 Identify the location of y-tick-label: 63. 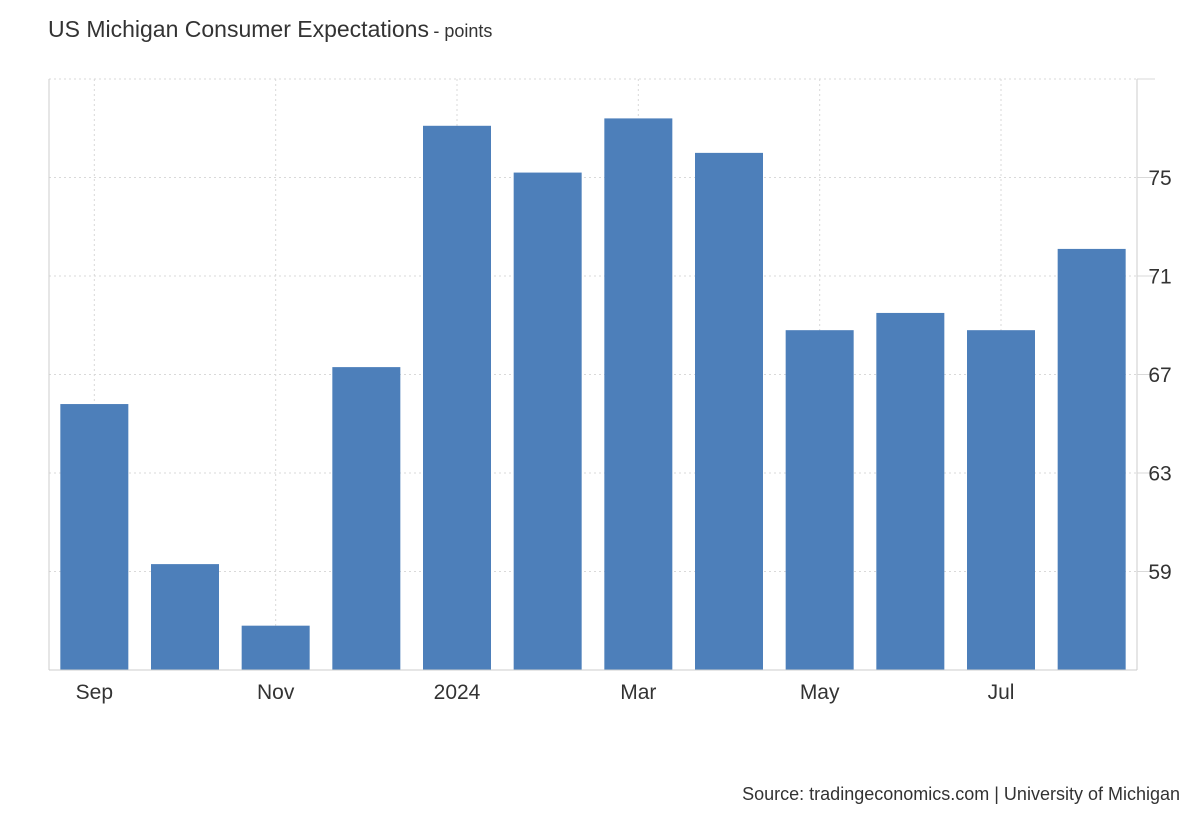
(1159, 474).